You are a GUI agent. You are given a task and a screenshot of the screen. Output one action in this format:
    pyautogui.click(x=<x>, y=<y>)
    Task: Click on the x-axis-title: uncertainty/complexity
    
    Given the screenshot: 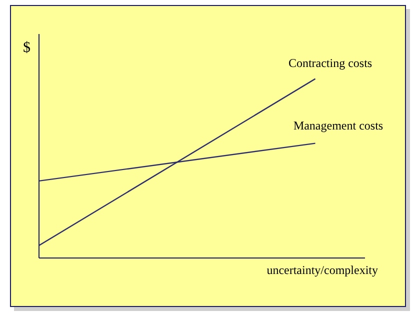 What is the action you would take?
    pyautogui.click(x=322, y=270)
    